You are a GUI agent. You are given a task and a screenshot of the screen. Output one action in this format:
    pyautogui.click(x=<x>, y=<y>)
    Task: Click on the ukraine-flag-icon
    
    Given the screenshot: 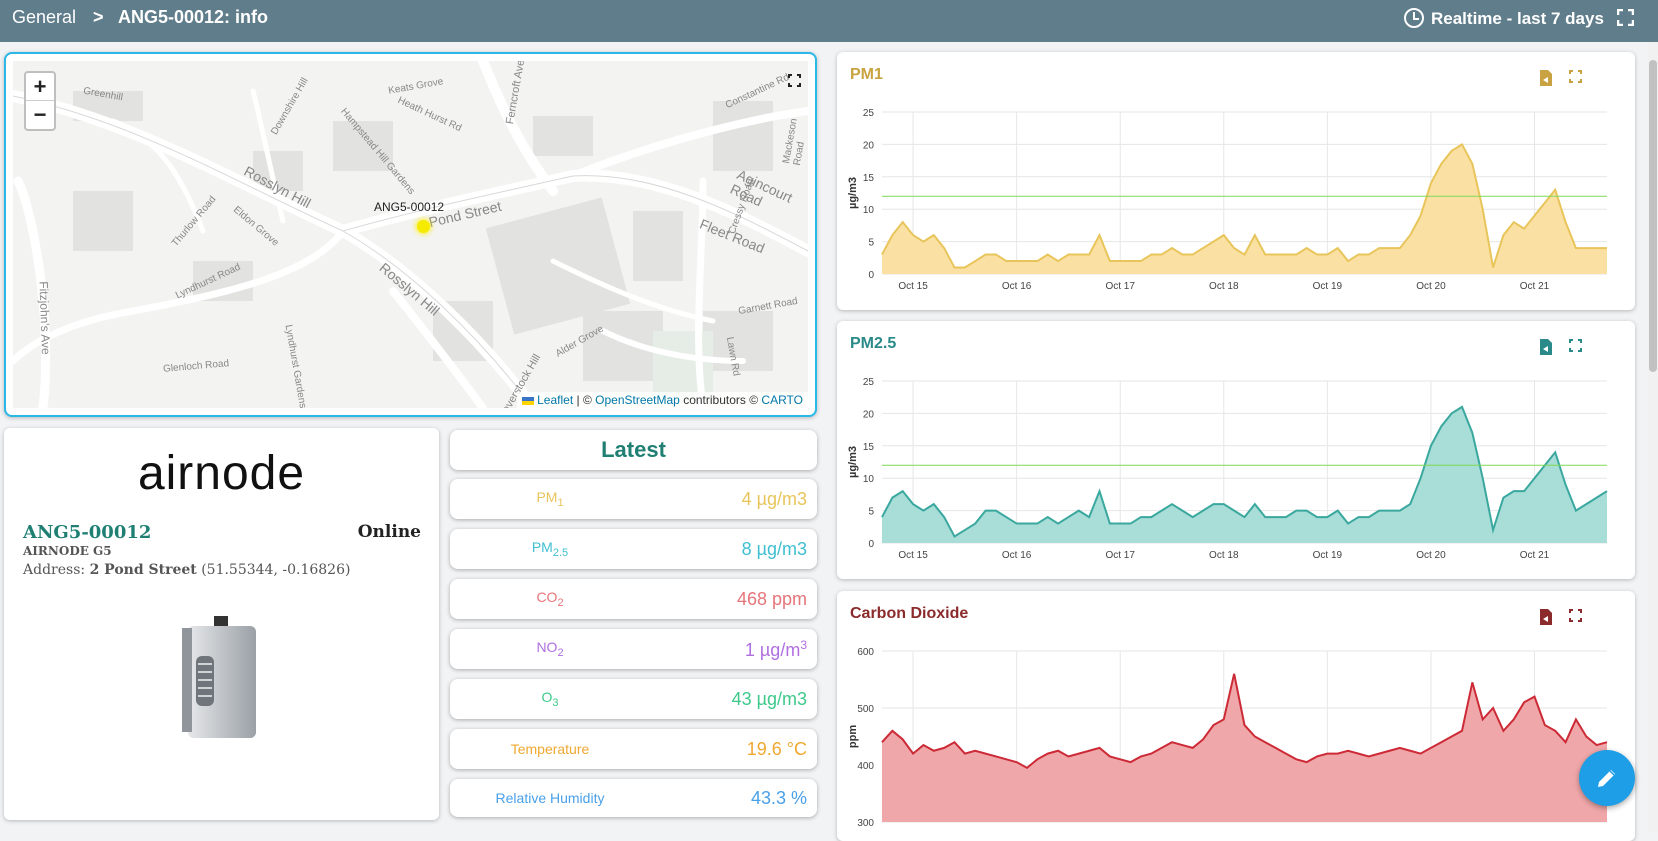 What is the action you would take?
    pyautogui.click(x=527, y=400)
    